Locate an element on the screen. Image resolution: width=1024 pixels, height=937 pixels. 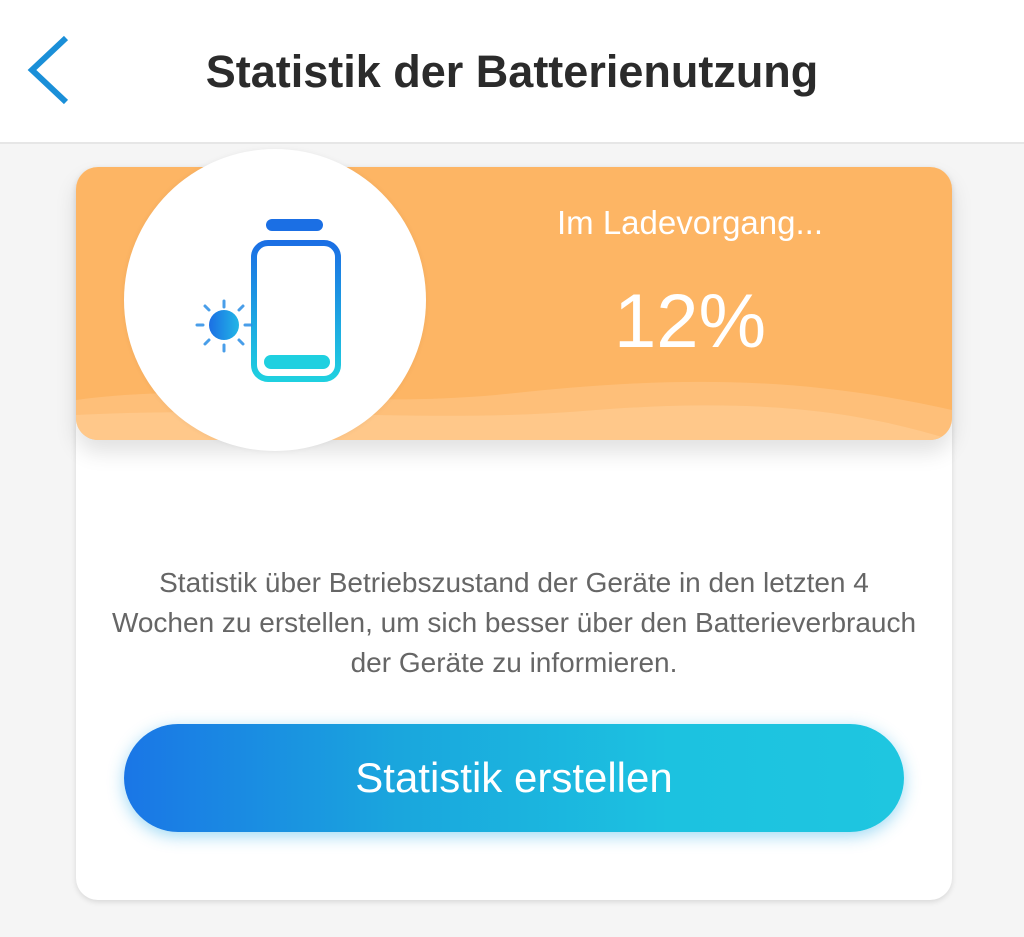
battery-percent: 12% is located at coordinates (690, 321).